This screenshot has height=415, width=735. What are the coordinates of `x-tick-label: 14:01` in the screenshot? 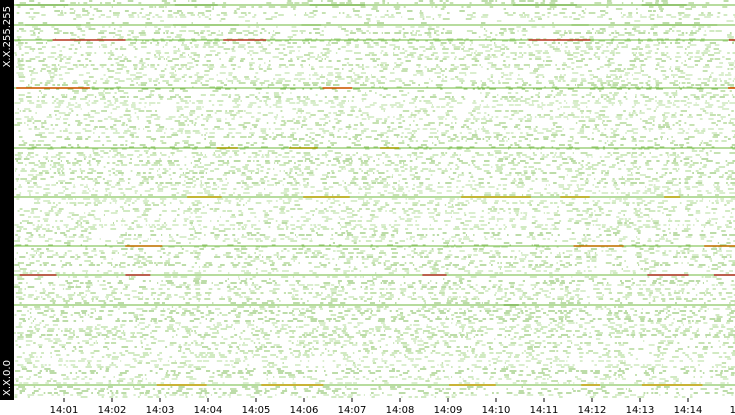 It's located at (64, 410).